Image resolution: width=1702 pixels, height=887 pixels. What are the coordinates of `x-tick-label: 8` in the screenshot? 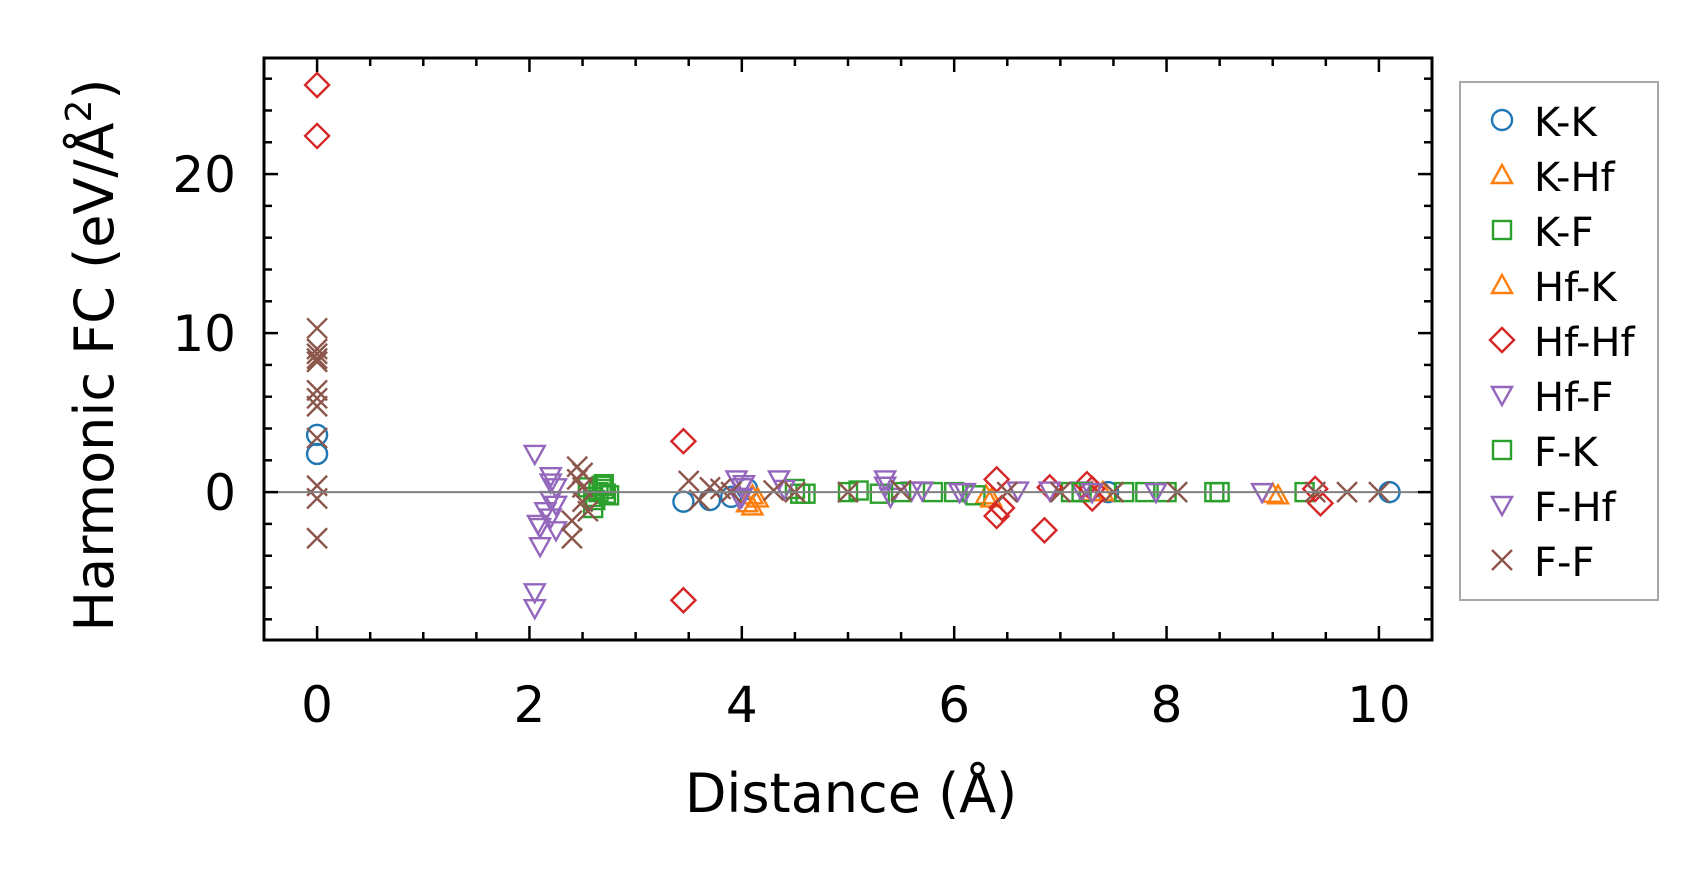 It's located at (1167, 705).